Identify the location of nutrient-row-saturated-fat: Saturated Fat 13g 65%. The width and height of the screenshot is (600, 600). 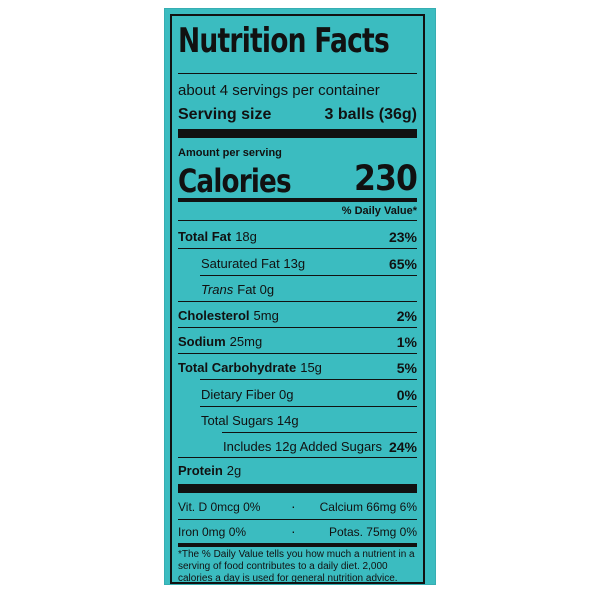
(297, 263).